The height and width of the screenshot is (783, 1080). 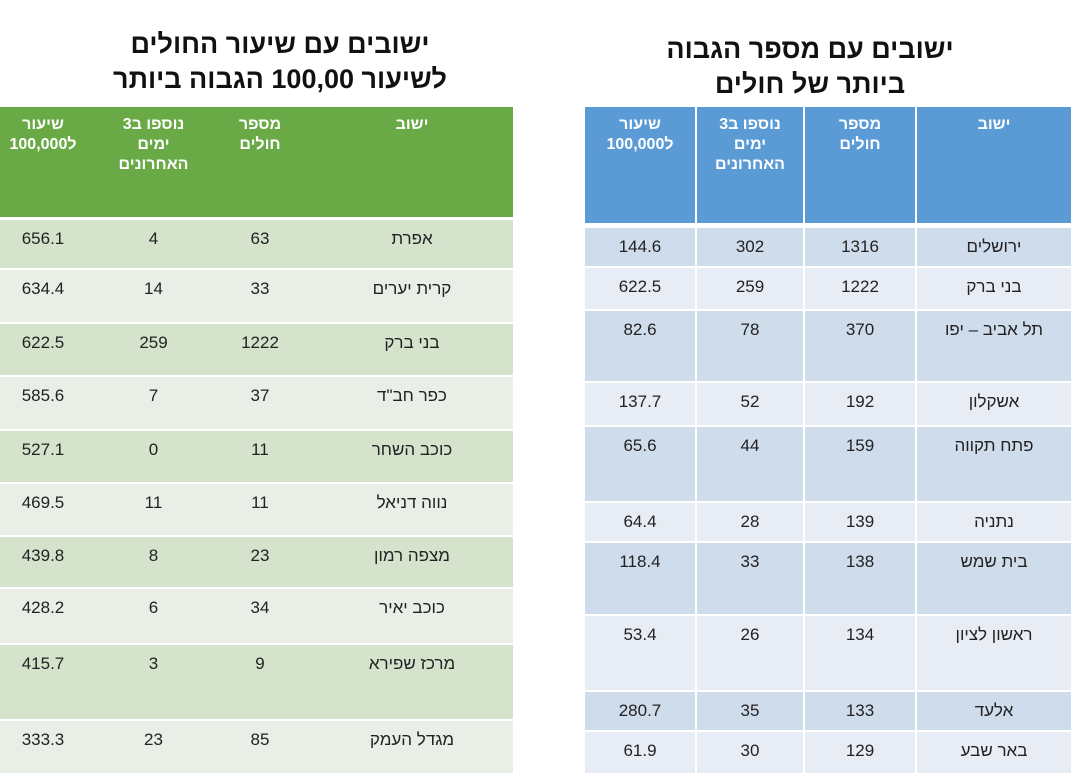 I want to click on patients-cell: 370, so click(x=860, y=346).